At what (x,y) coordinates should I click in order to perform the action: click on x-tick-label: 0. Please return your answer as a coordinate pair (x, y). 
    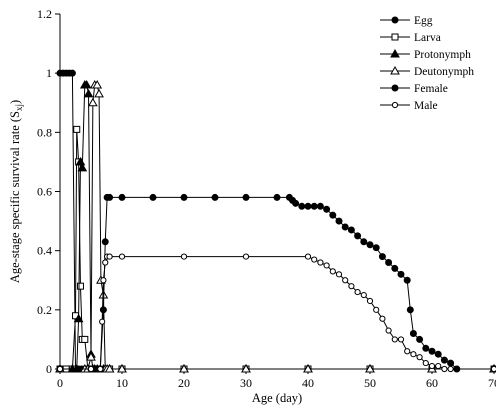
    Looking at the image, I should click on (60, 383).